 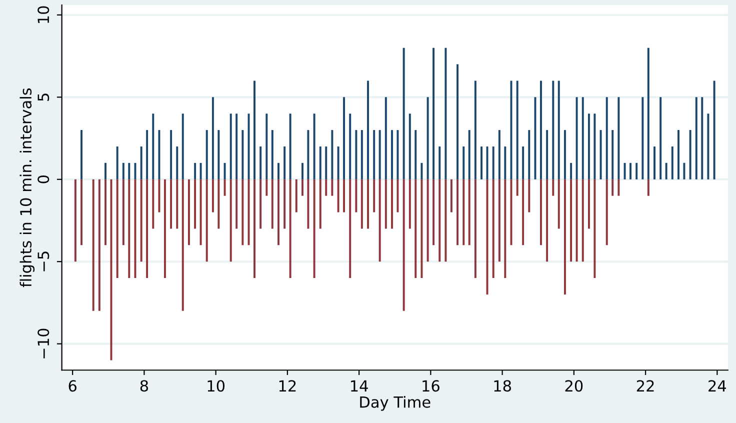 What do you see at coordinates (144, 386) in the screenshot?
I see `x-tick-label: 8` at bounding box center [144, 386].